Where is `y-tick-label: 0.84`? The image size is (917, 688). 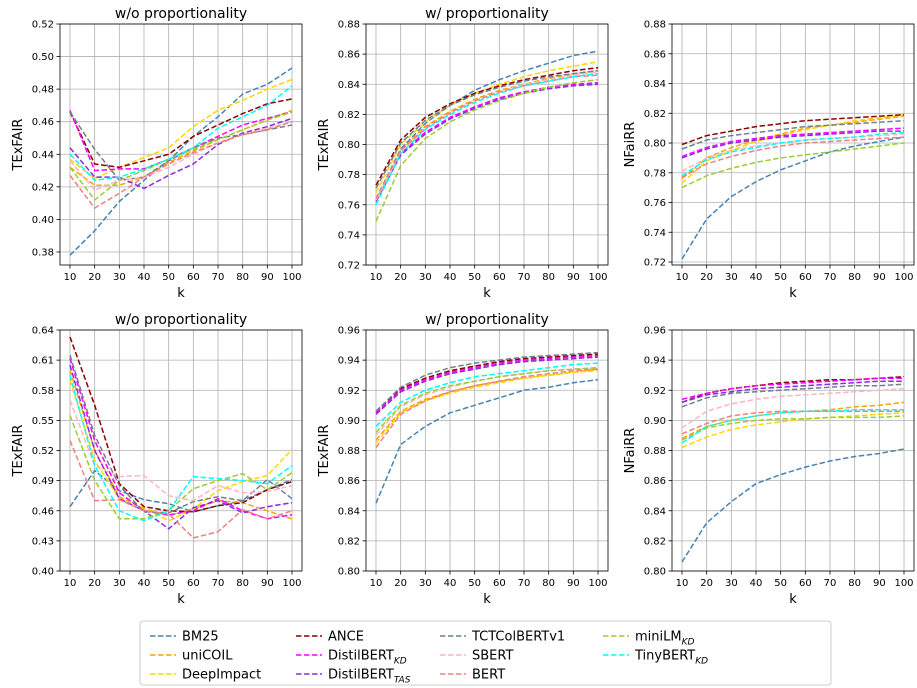
y-tick-label: 0.84 is located at coordinates (655, 511).